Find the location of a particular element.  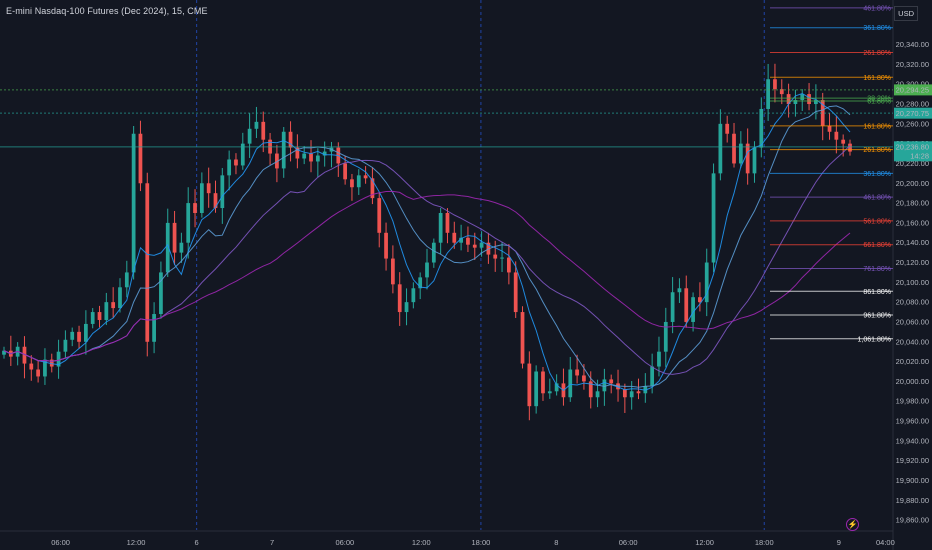

fib-level-label: 561.80% is located at coordinates (877, 221).